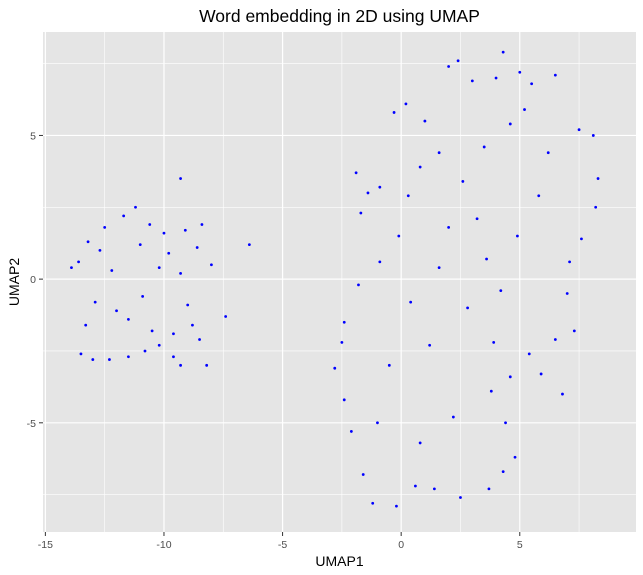  I want to click on x-tick-label: -15, so click(45, 545).